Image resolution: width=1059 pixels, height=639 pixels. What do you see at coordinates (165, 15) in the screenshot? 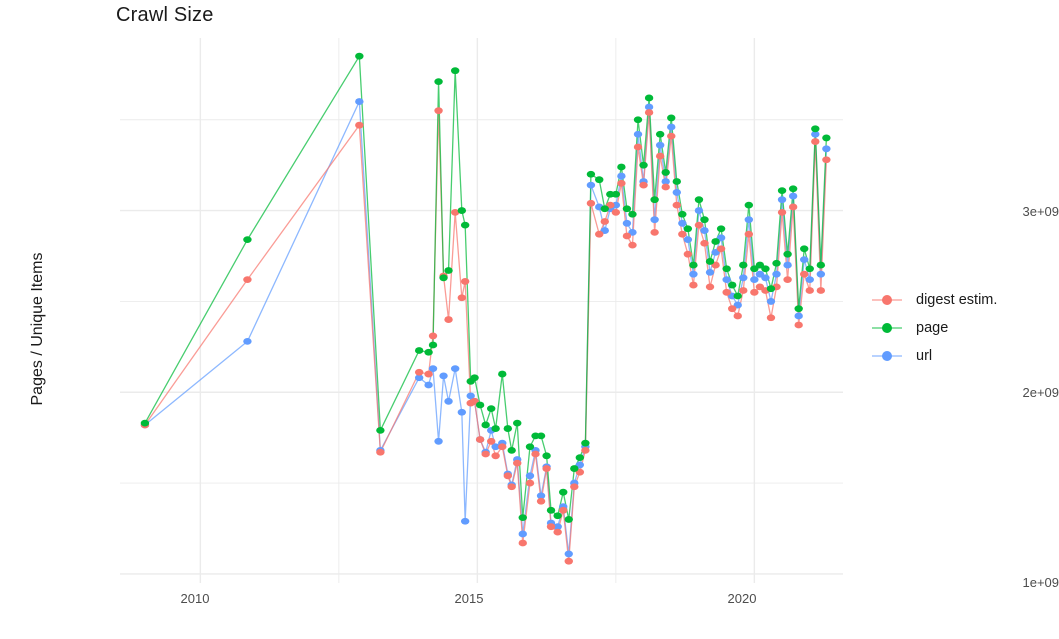
I see `page-title: Crawl Size` at bounding box center [165, 15].